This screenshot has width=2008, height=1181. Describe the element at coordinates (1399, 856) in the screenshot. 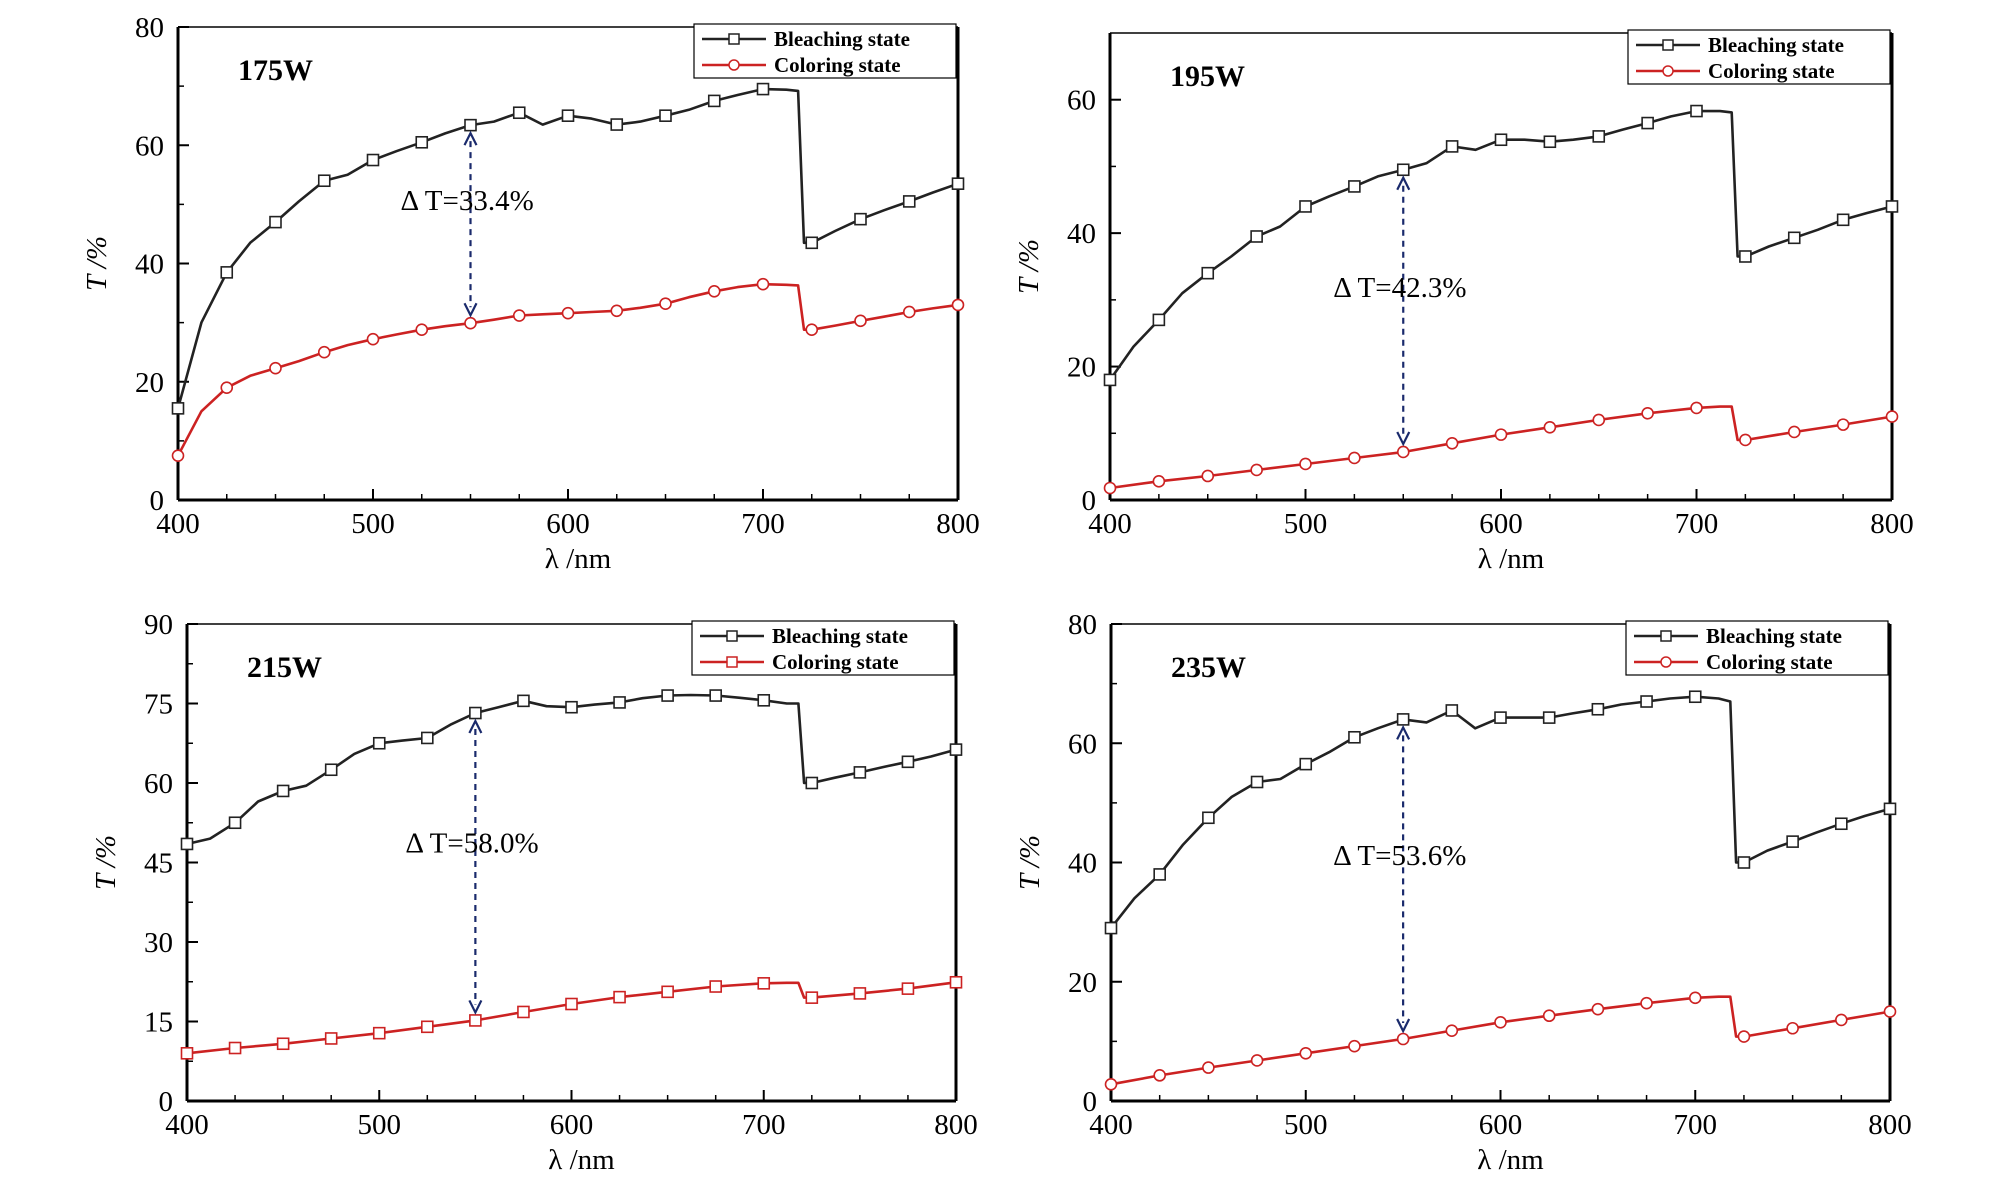

I see `delta-t-label: Δ T=53.6%` at that location.